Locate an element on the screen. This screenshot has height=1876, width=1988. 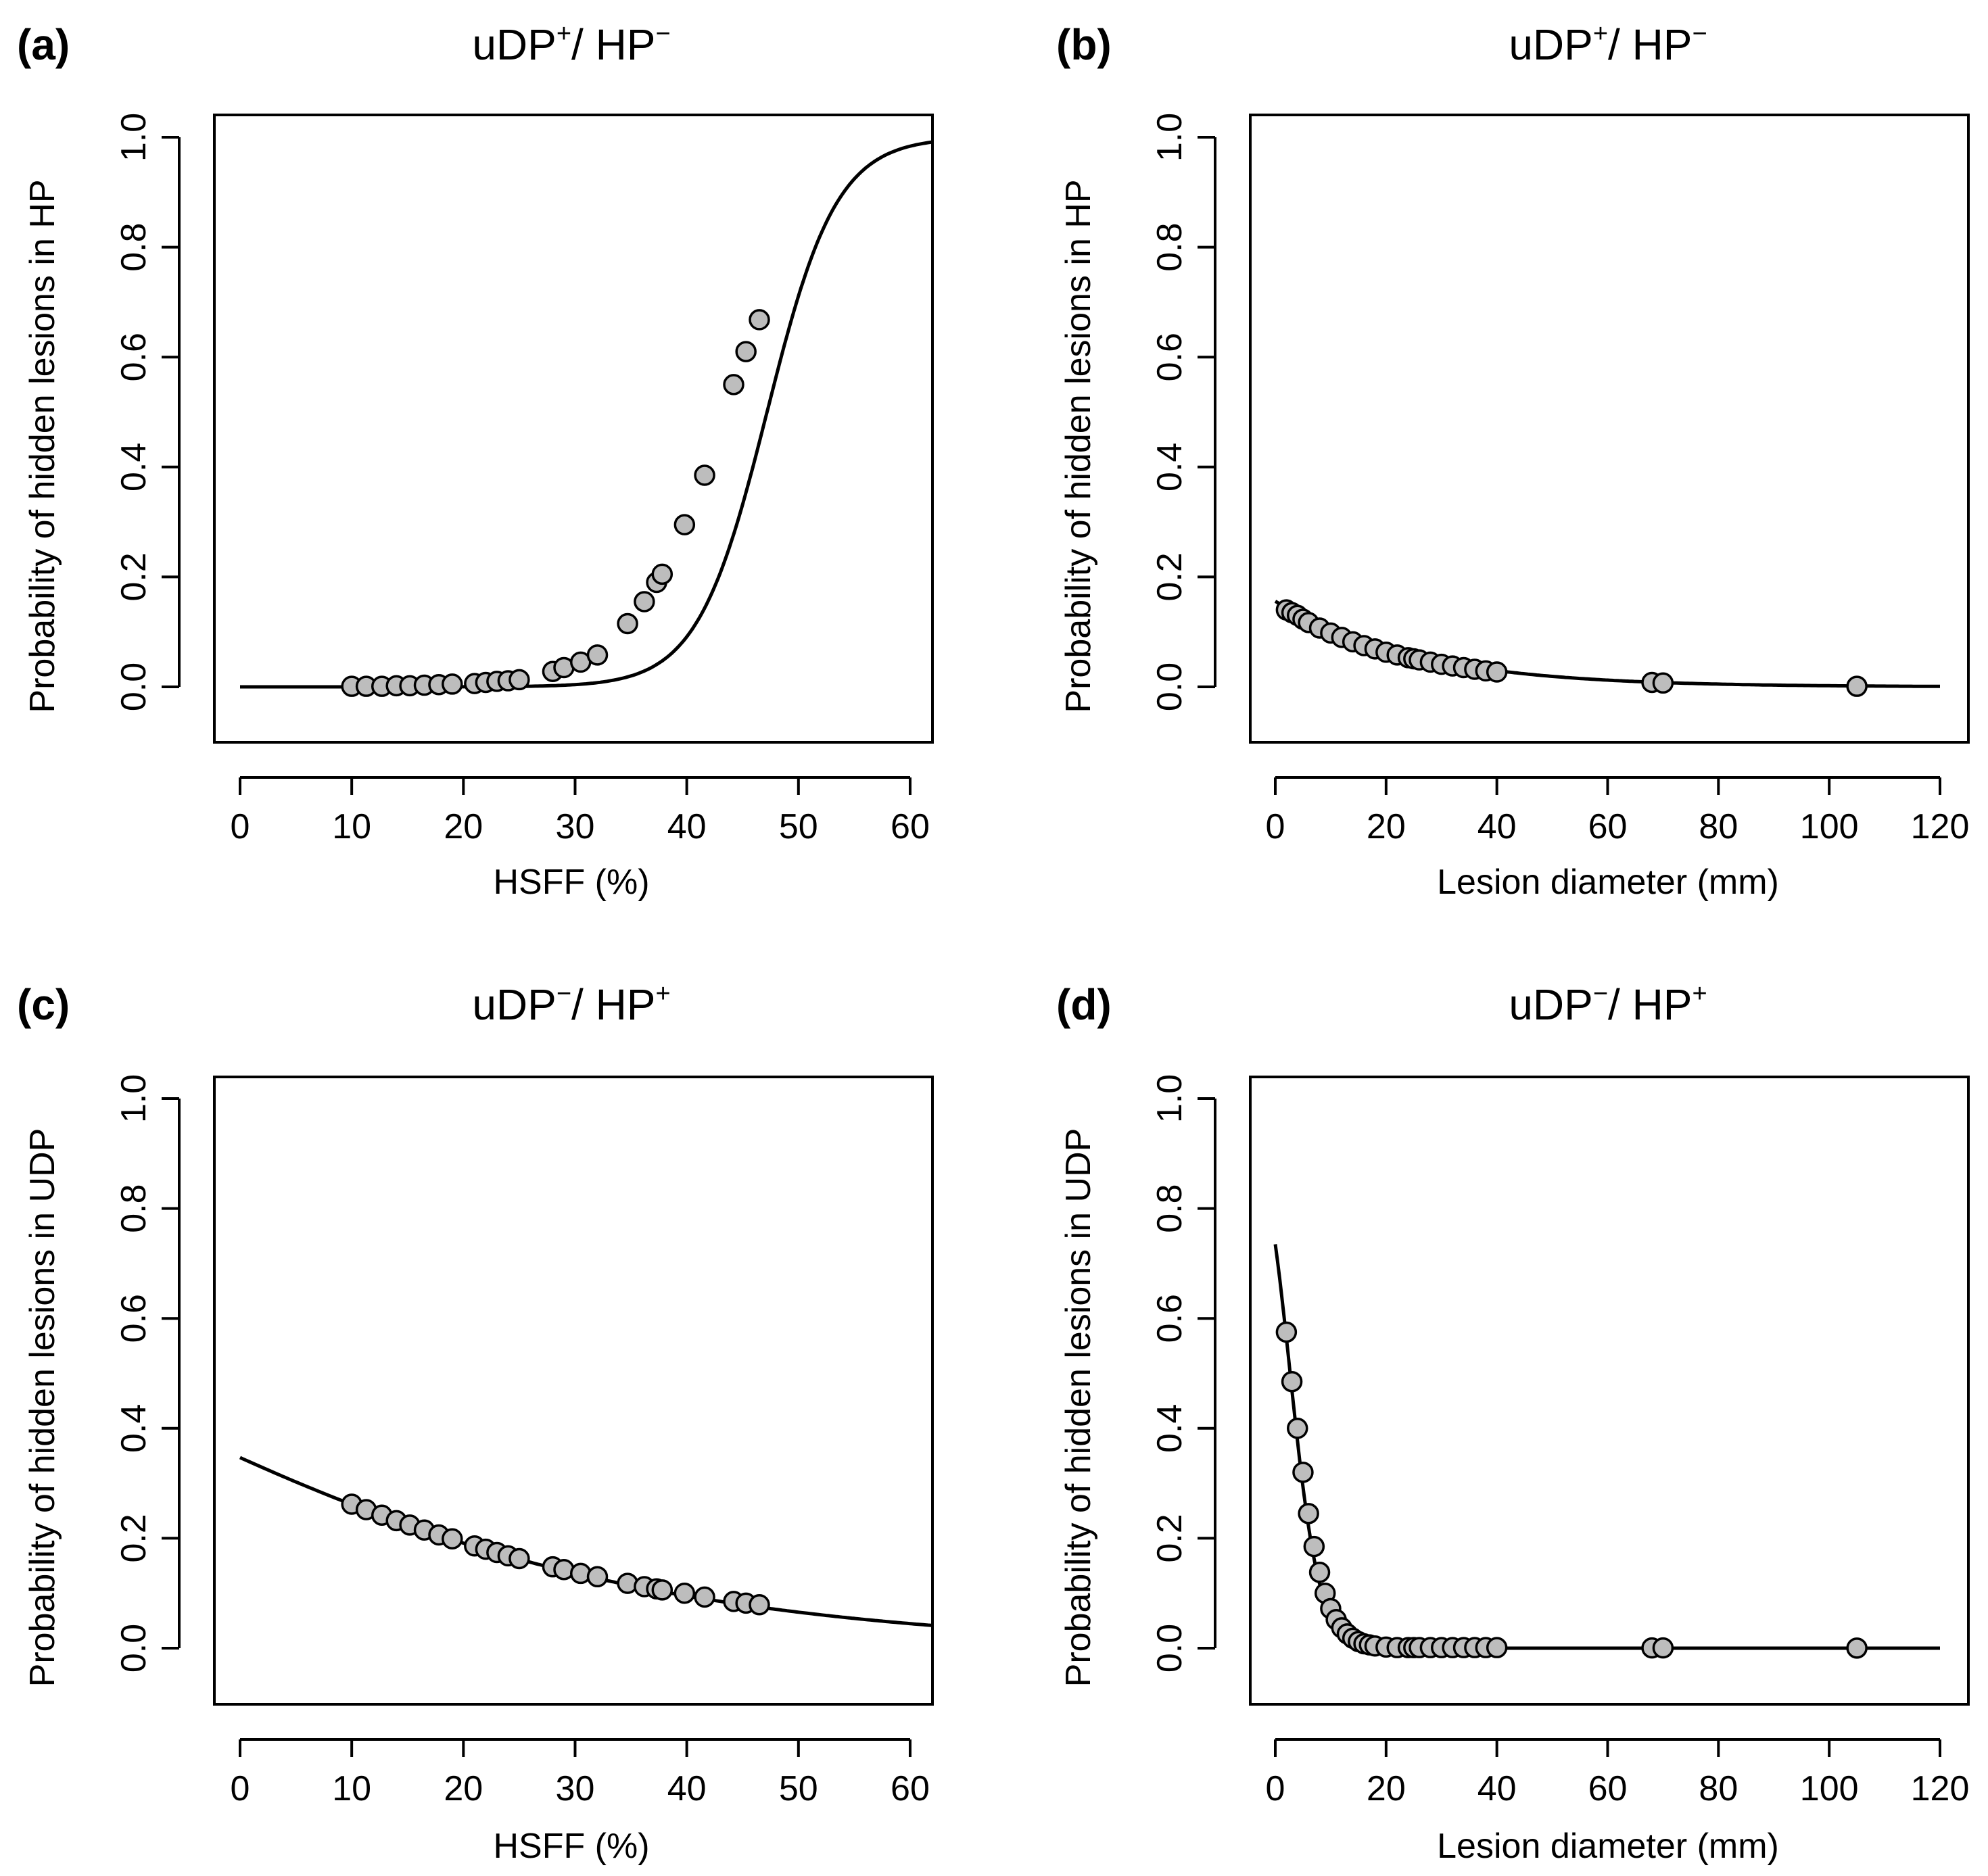
panel-letter: (d) is located at coordinates (1084, 1004).